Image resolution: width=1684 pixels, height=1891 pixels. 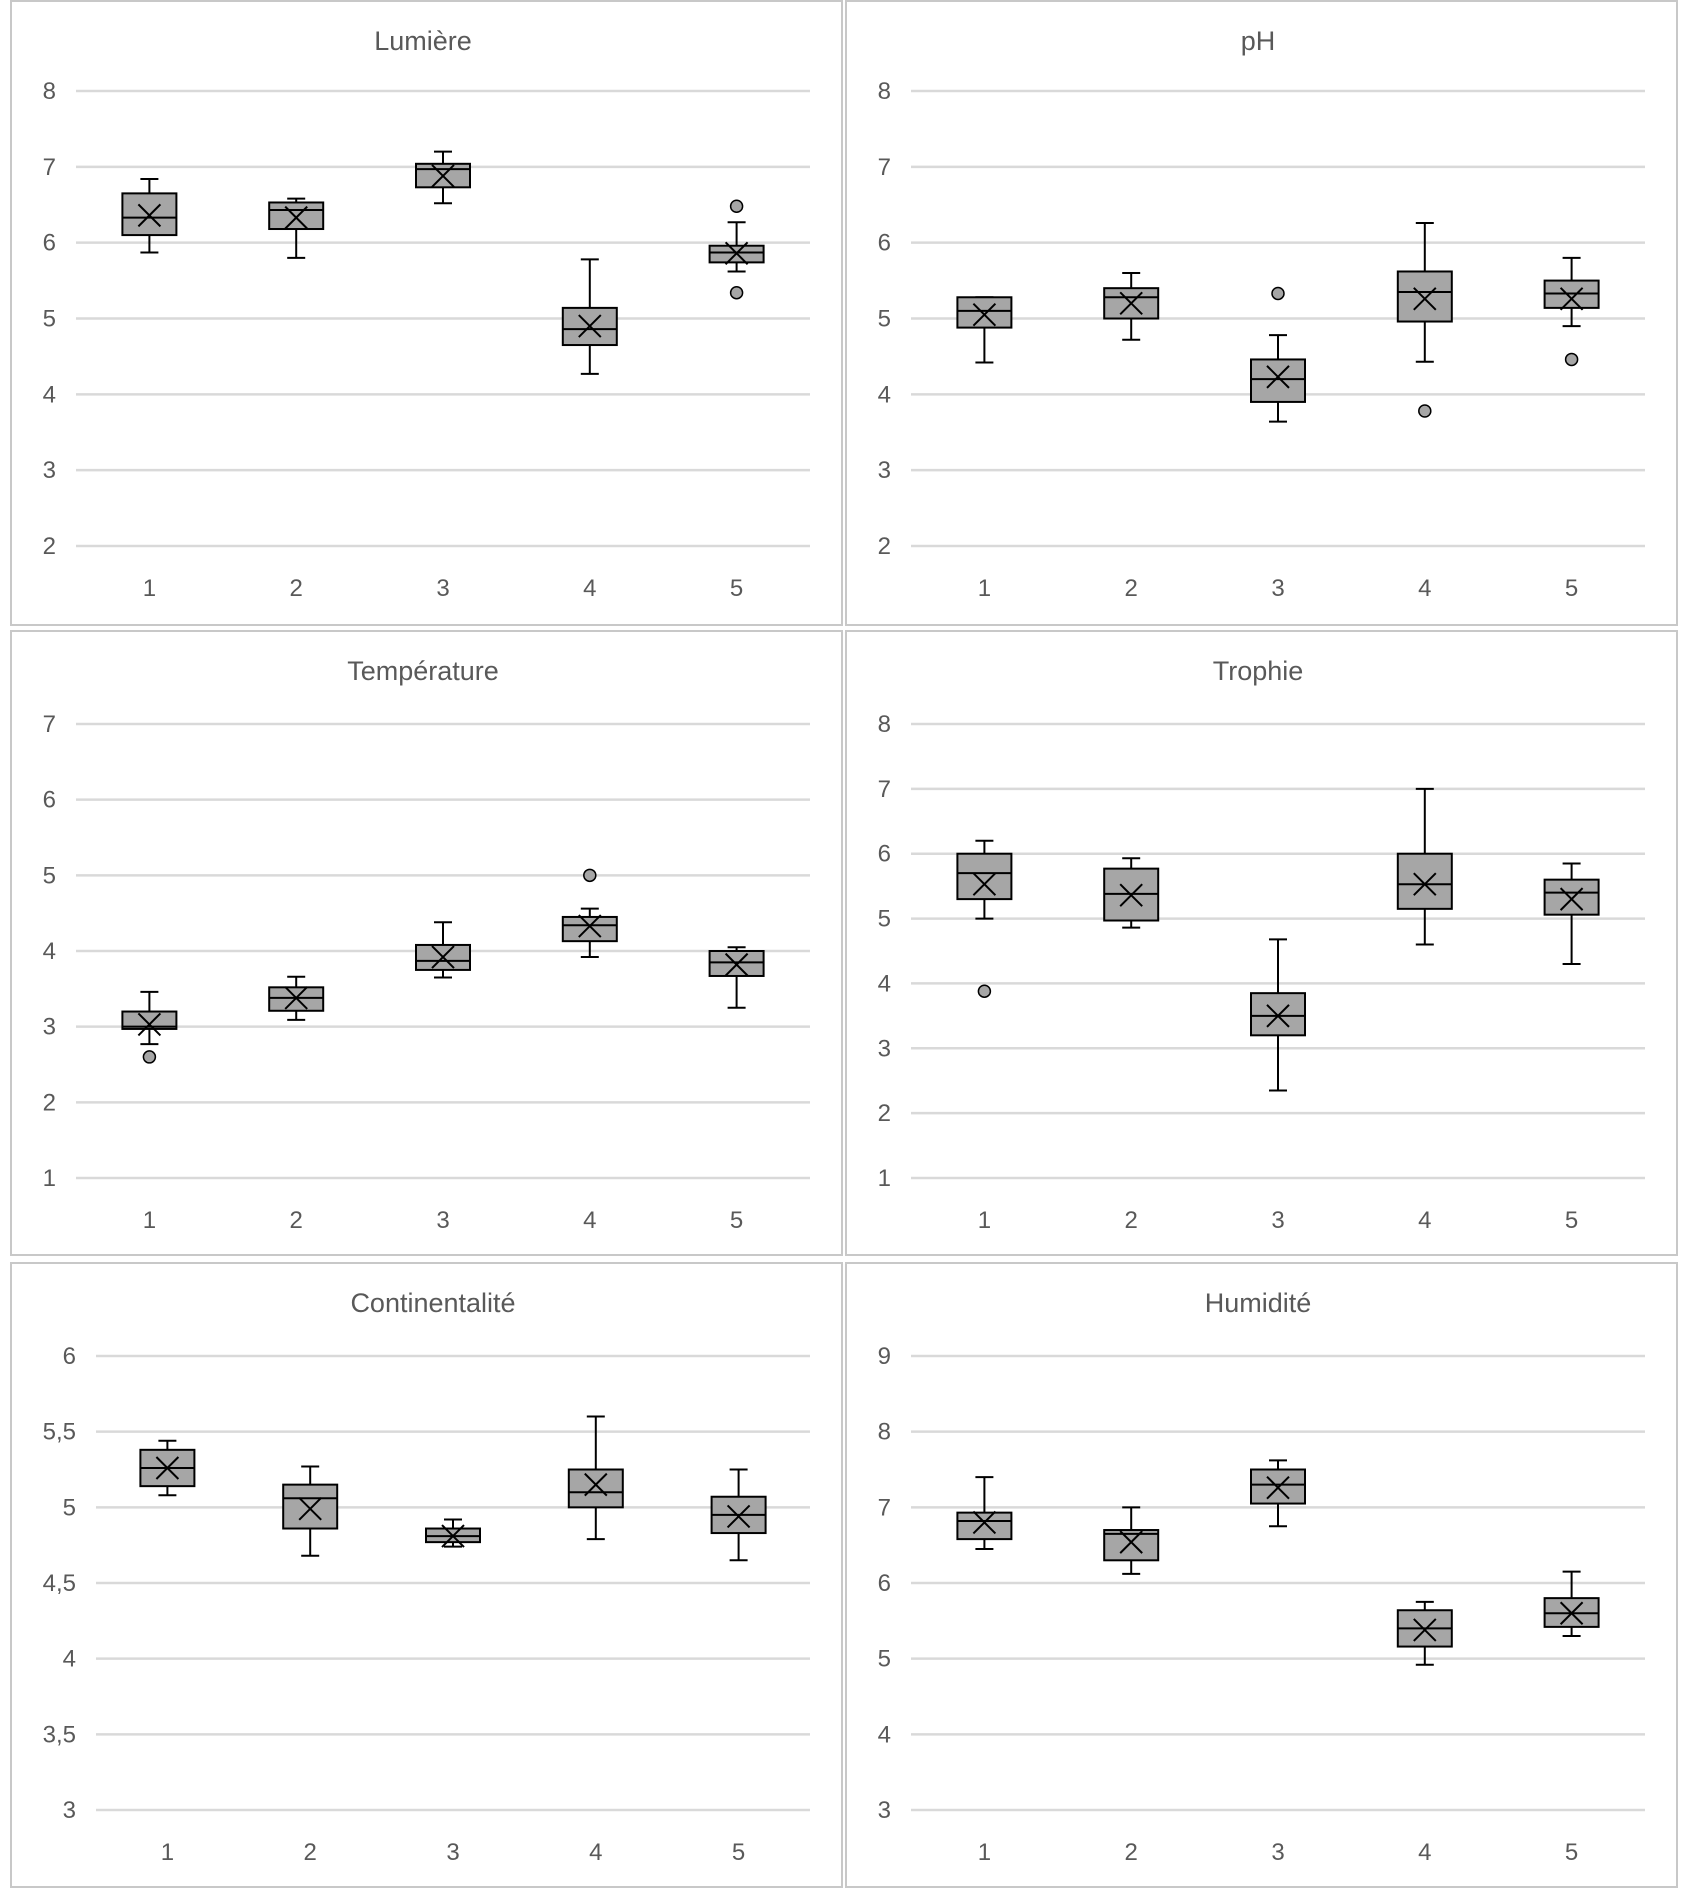 I want to click on chart-svg: pH 2 3 4 5 6 7 8 1 2 3 4 5, so click(x=1261, y=314).